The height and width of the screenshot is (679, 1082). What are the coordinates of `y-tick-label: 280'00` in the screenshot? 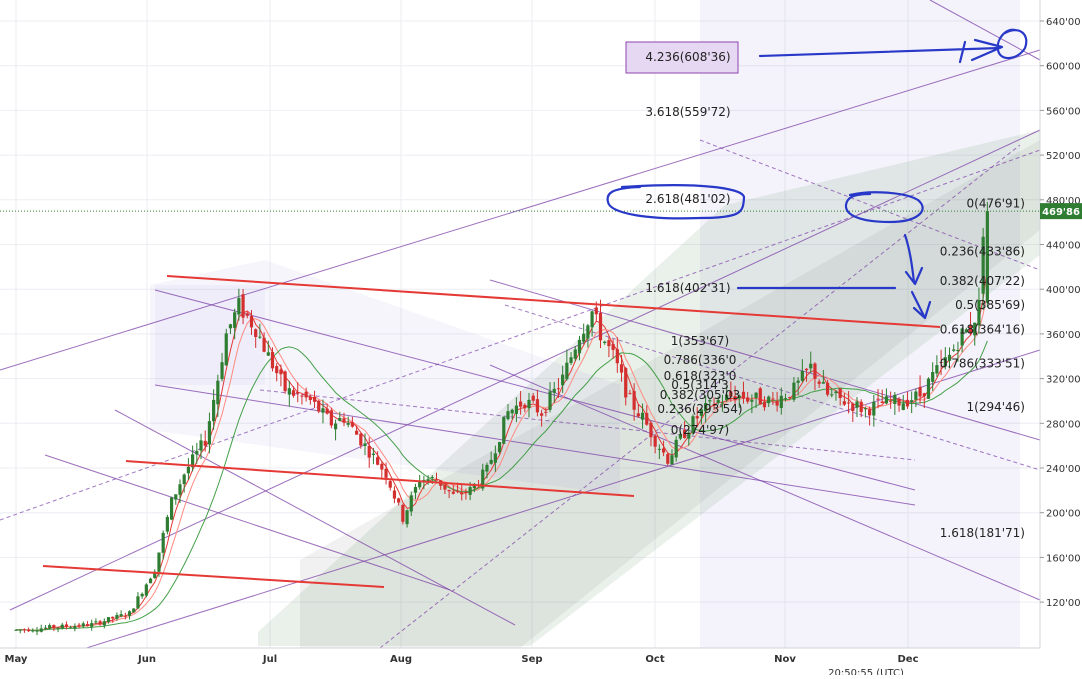 It's located at (1063, 424).